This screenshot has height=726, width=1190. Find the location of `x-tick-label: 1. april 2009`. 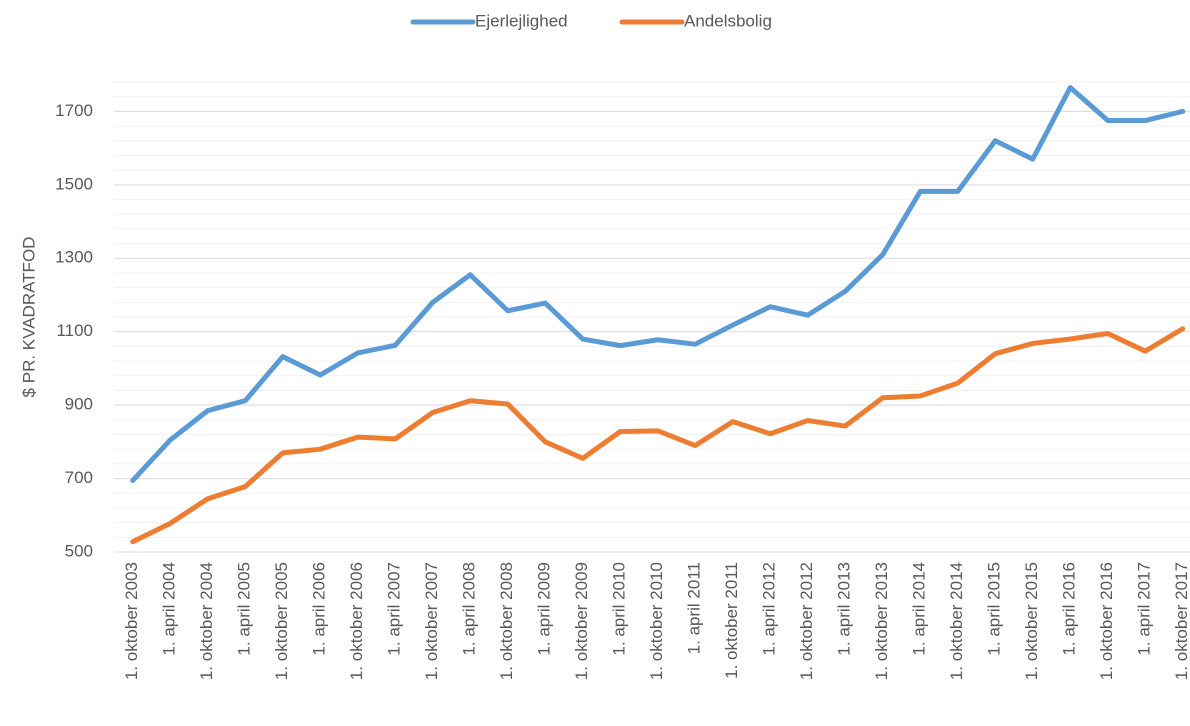

x-tick-label: 1. april 2009 is located at coordinates (544, 609).